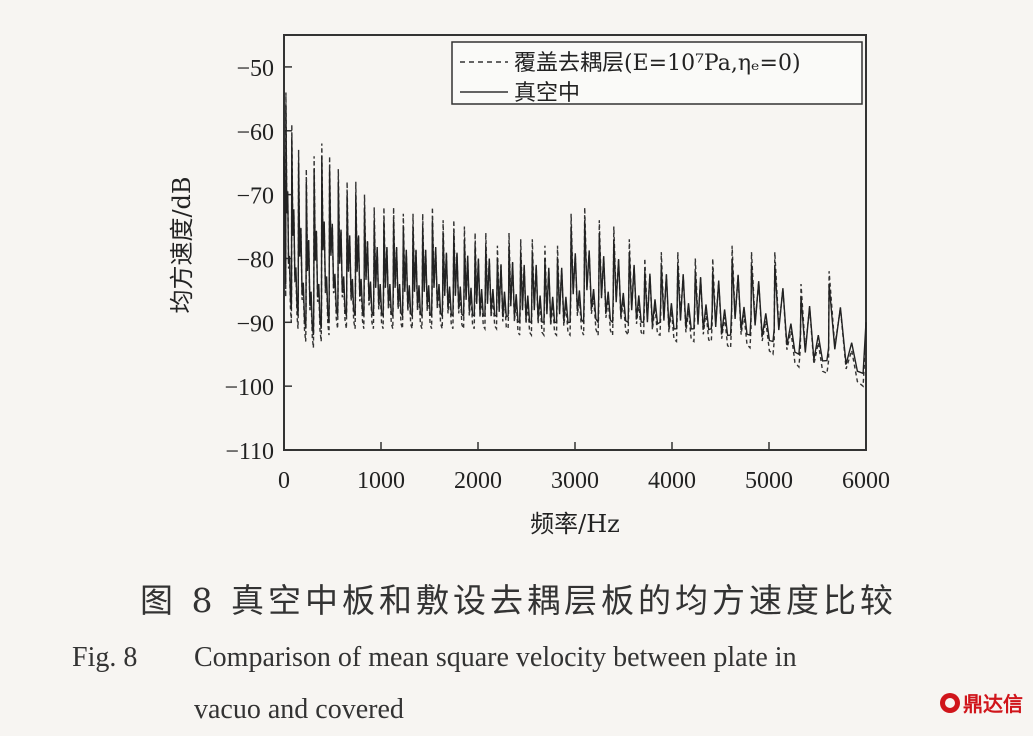 The height and width of the screenshot is (736, 1033). I want to click on logo-text: 鼎达信, so click(993, 704).